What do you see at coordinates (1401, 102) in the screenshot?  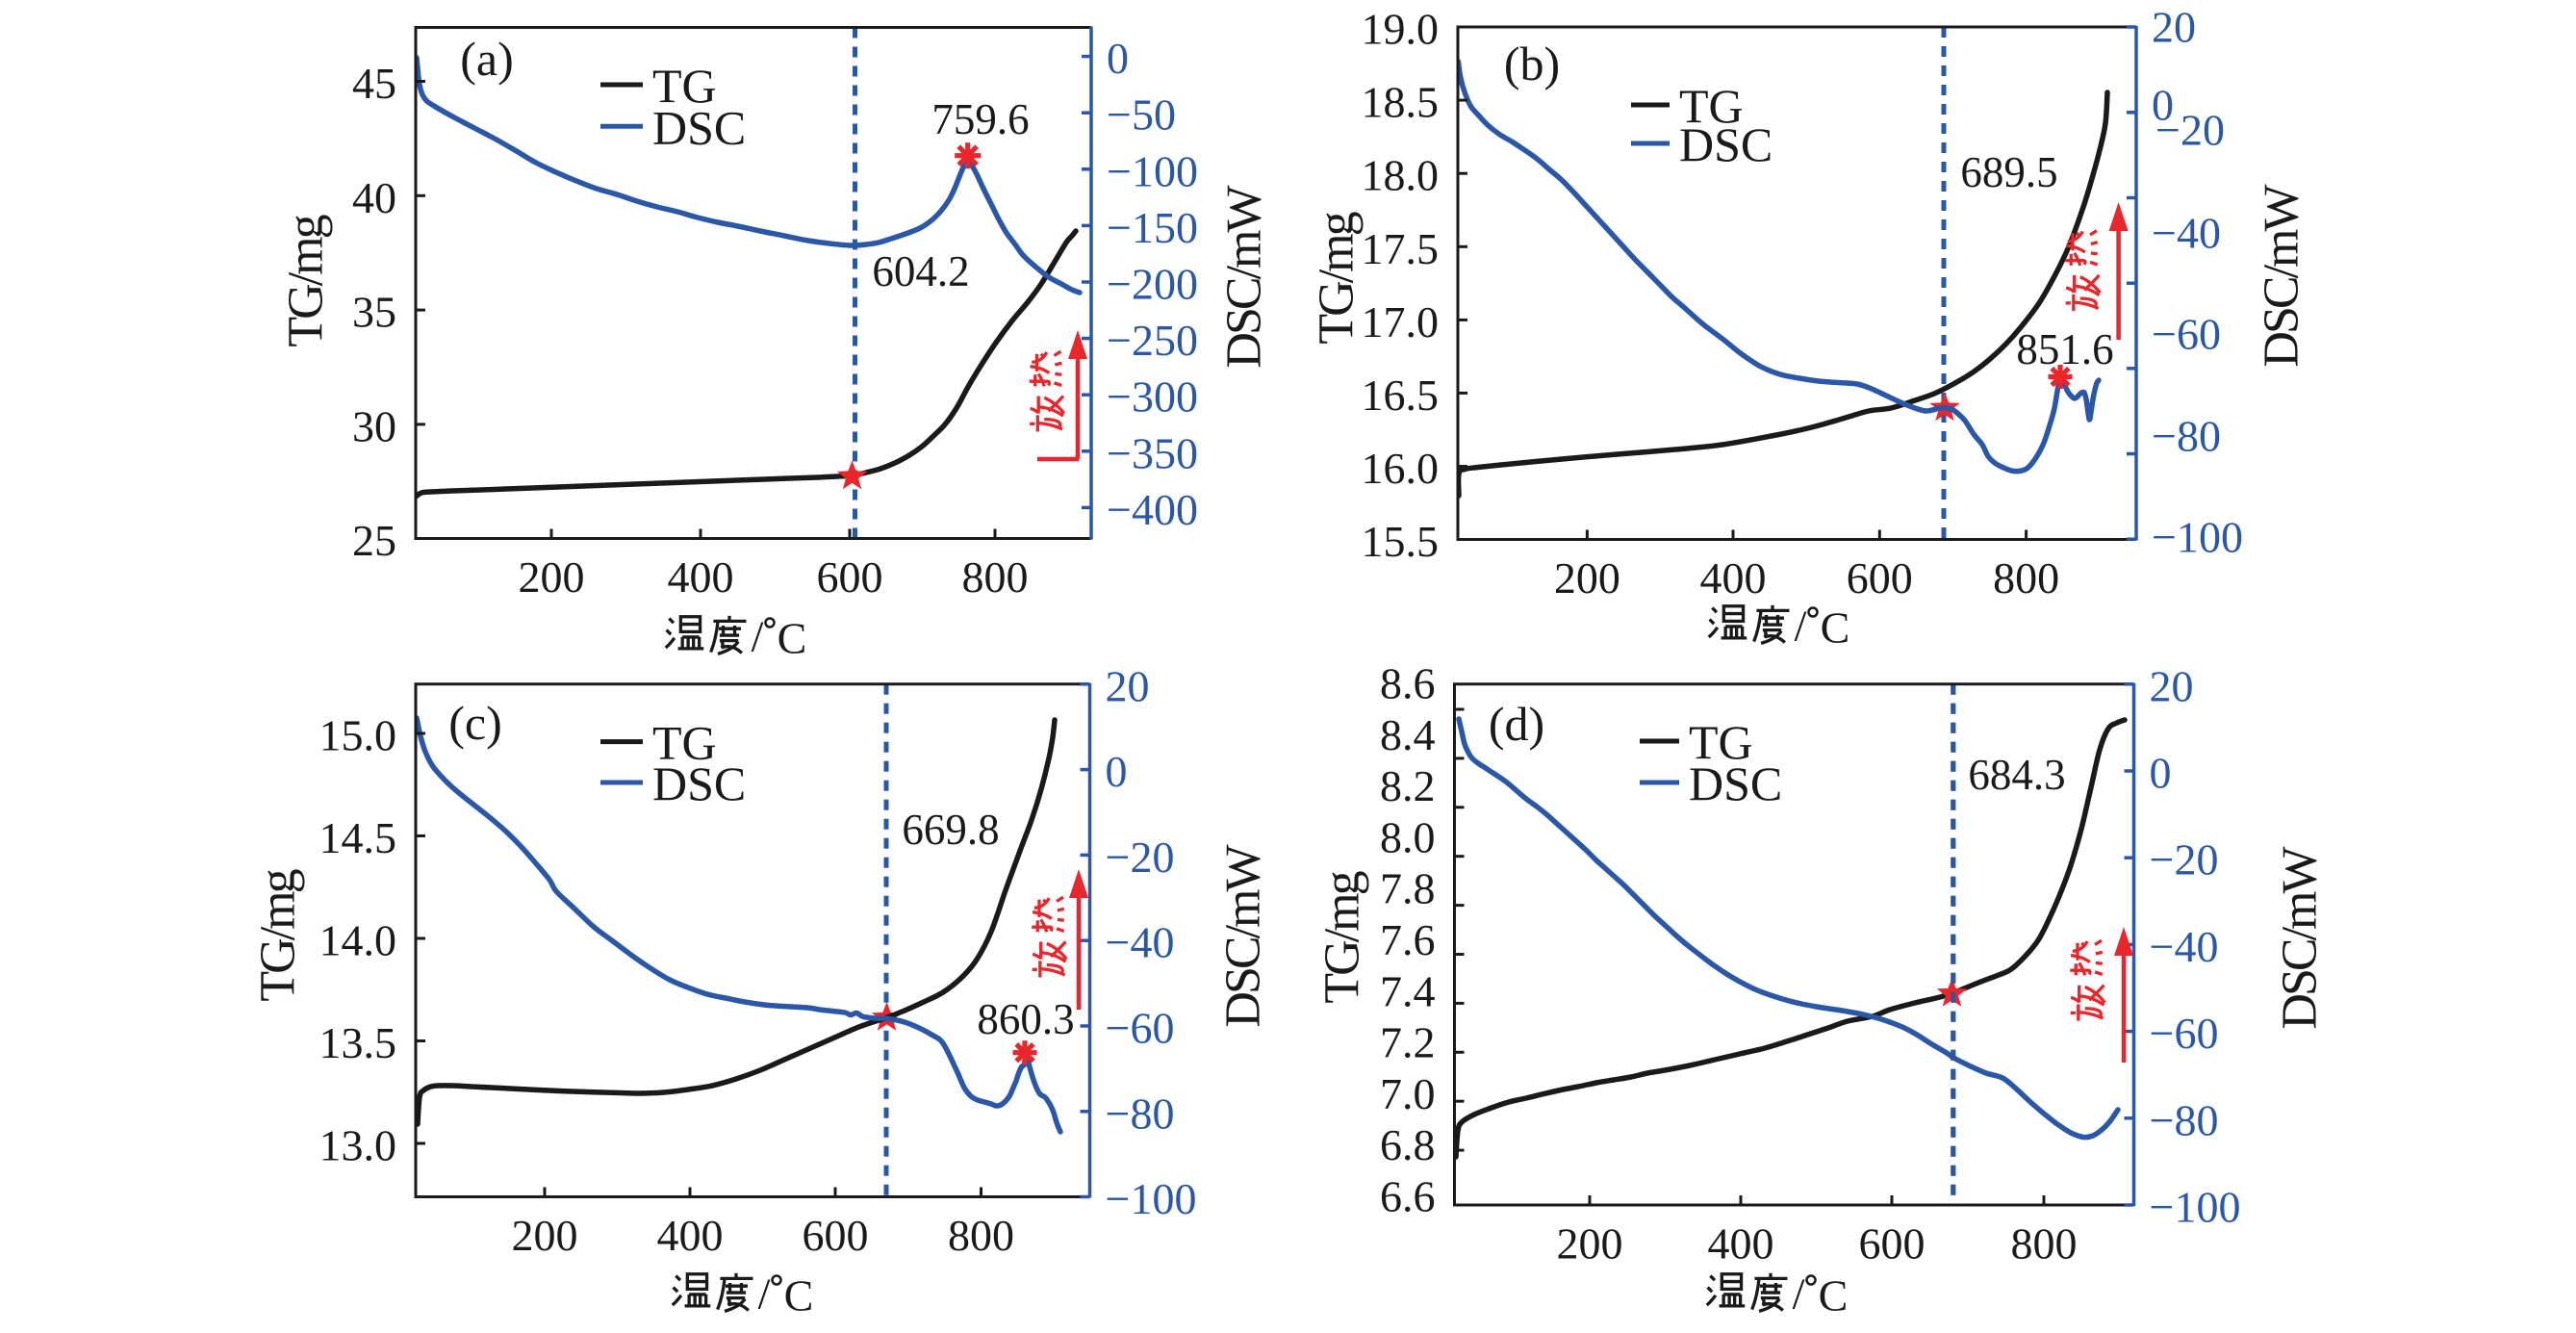 I see `svg-text: 18.5` at bounding box center [1401, 102].